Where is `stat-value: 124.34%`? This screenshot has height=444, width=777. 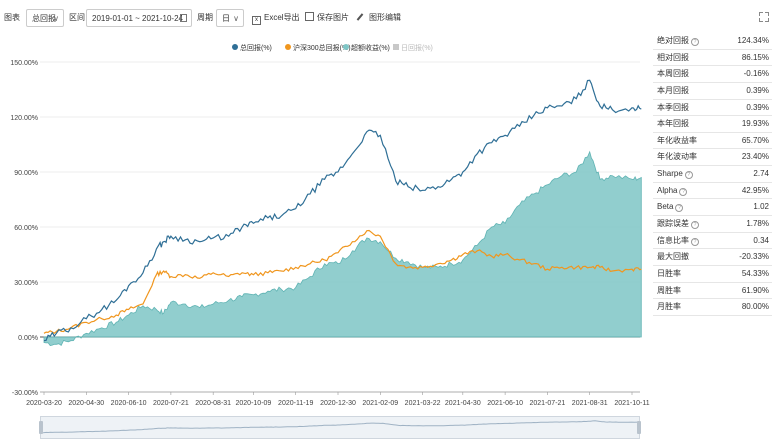
stat-value: 124.34% is located at coordinates (753, 40).